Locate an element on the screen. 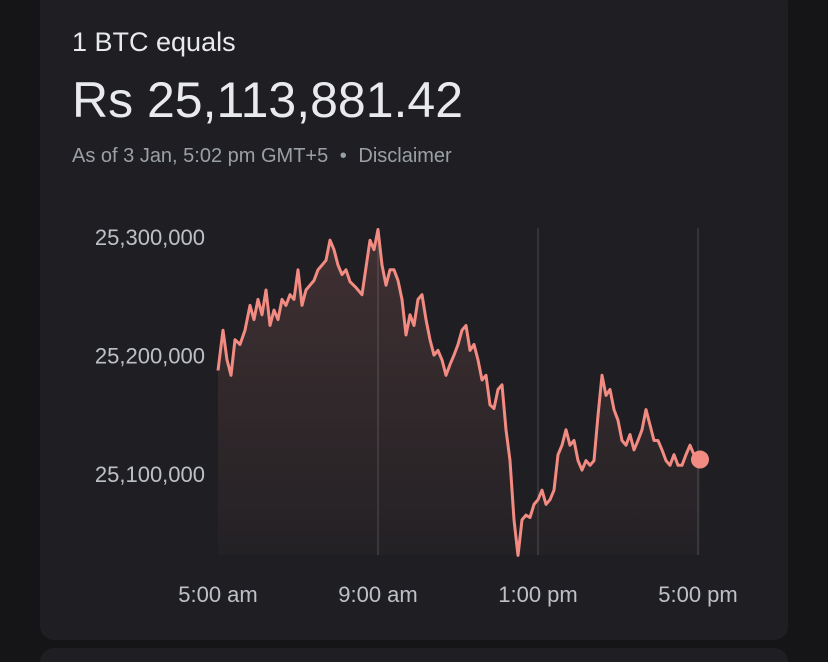 This screenshot has width=828, height=662. subtitle: As of 3 Jan, 5:02 pm GMT+5 • Disclaimer is located at coordinates (262, 156).